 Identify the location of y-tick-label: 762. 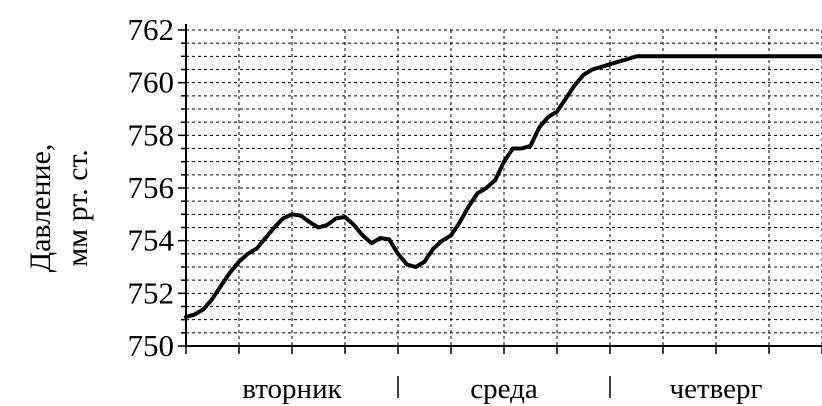
(151, 29).